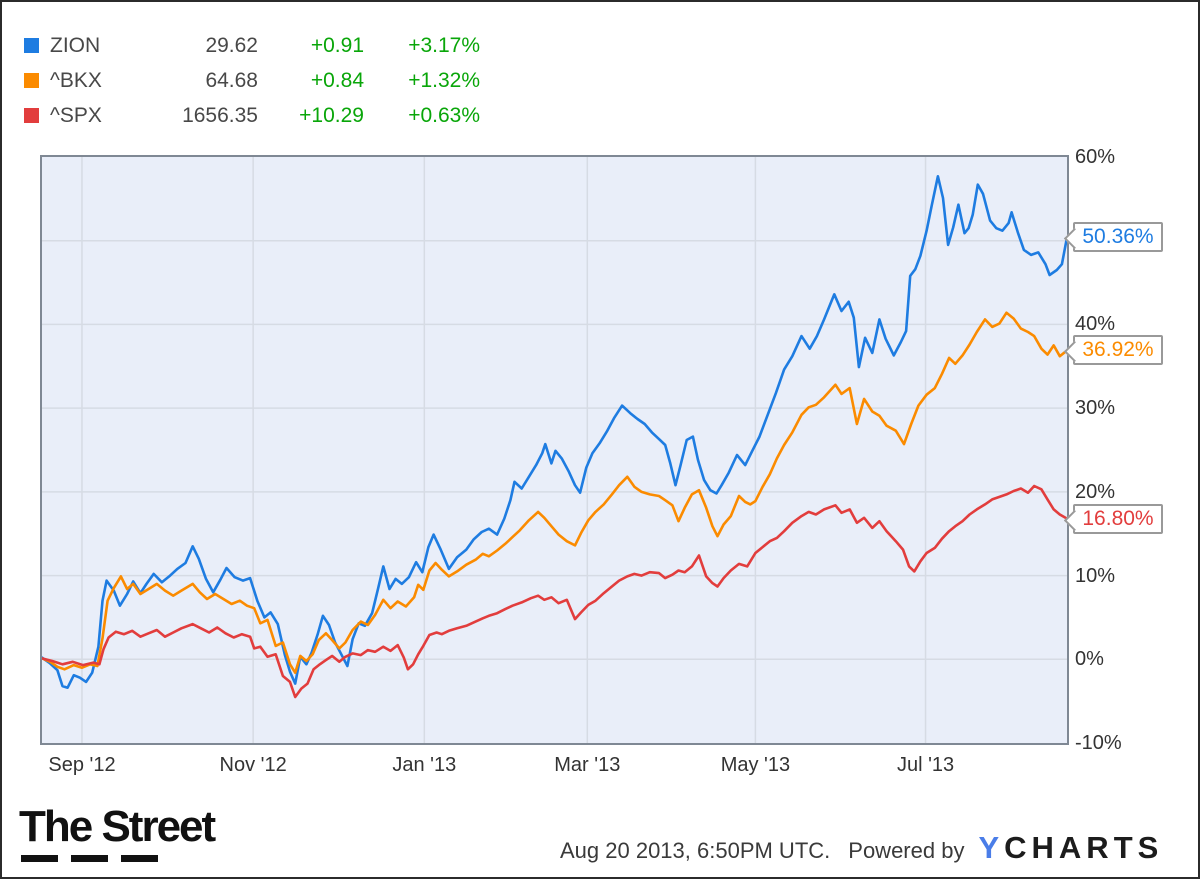 The width and height of the screenshot is (1200, 879). Describe the element at coordinates (444, 80) in the screenshot. I see `legend-change-pct: +1.32%` at that location.